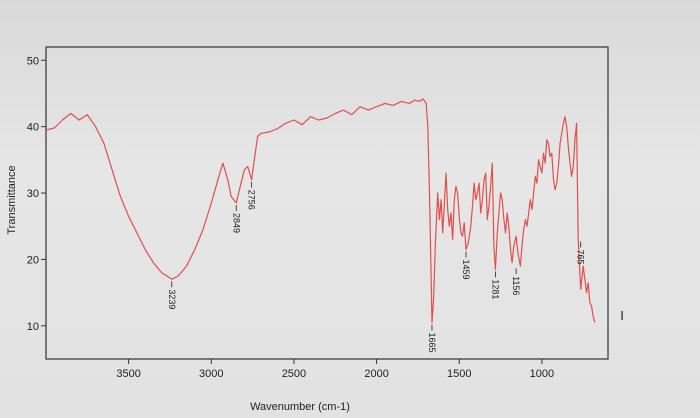 Image resolution: width=700 pixels, height=418 pixels. I want to click on y-tick-label: 30, so click(33, 194).